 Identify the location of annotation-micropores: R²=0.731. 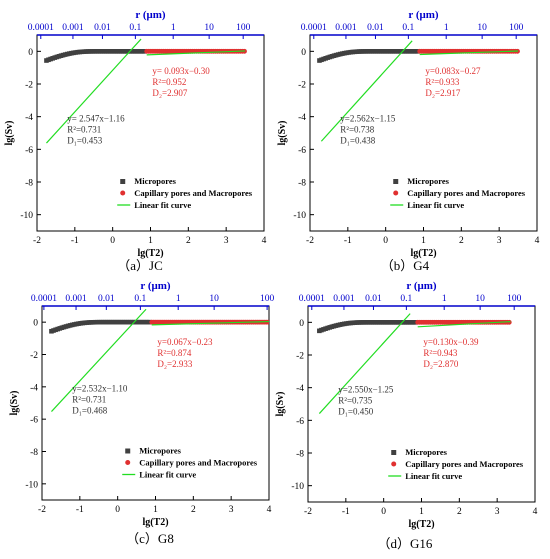
(84, 130).